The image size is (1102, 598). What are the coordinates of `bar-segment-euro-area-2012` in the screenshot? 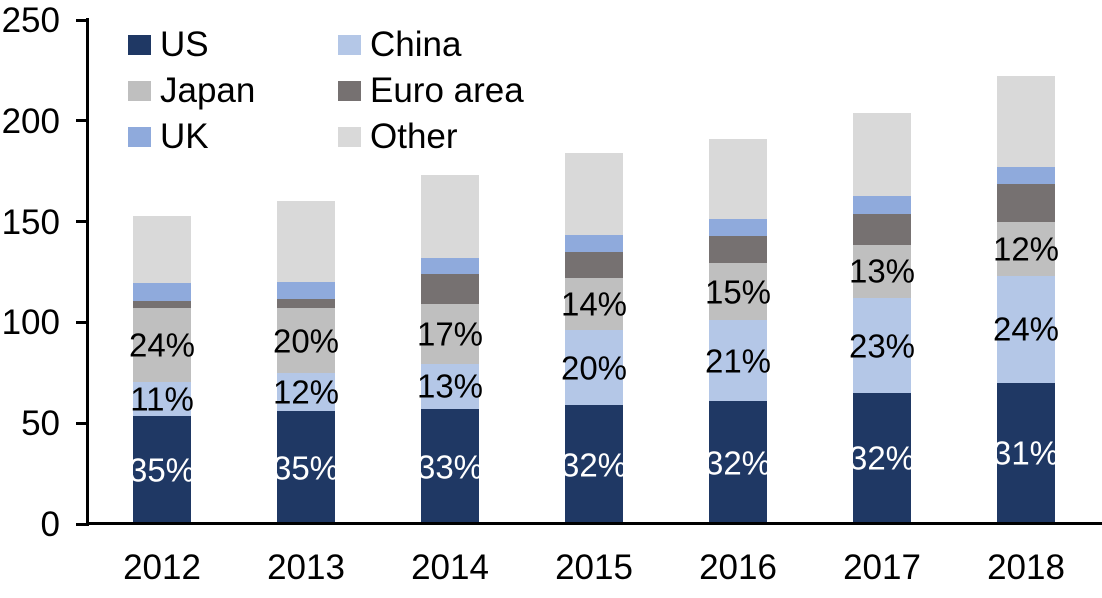 It's located at (162, 305).